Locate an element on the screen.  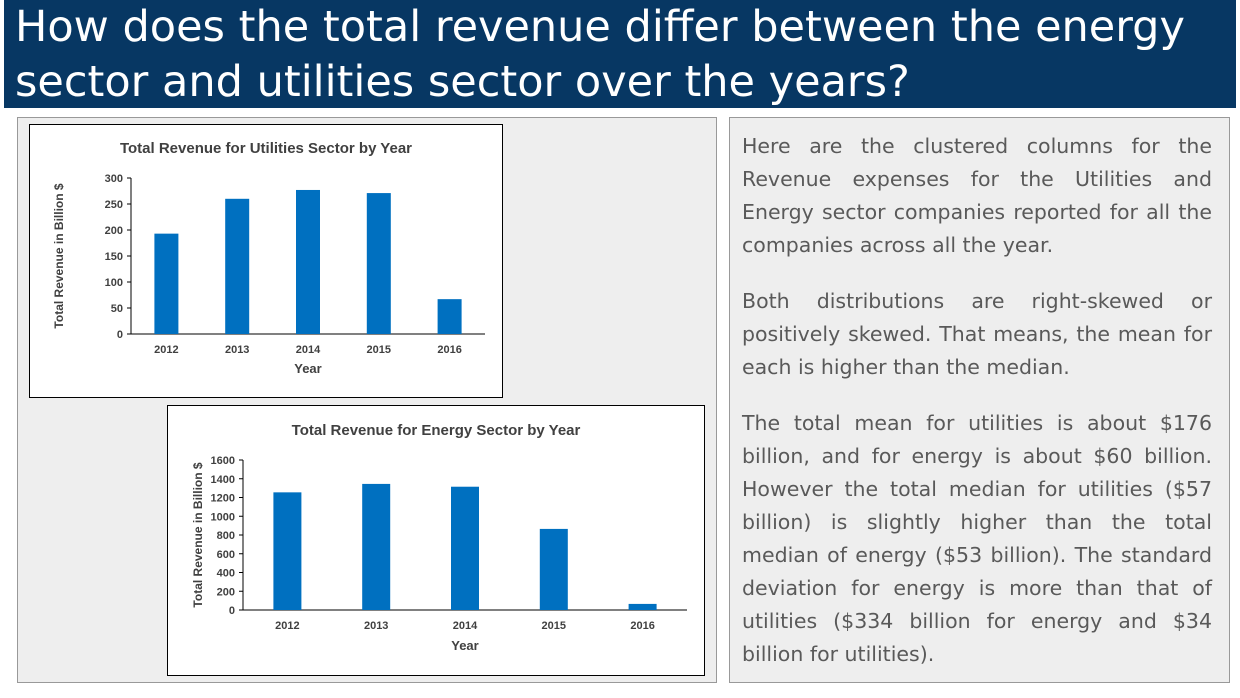
utilities-x-tick-label: 2014 is located at coordinates (308, 350).